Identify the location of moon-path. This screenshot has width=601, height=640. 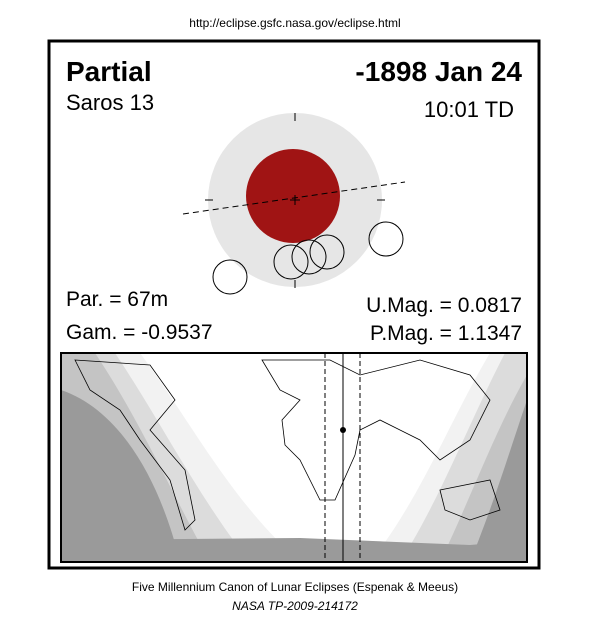
(294, 198).